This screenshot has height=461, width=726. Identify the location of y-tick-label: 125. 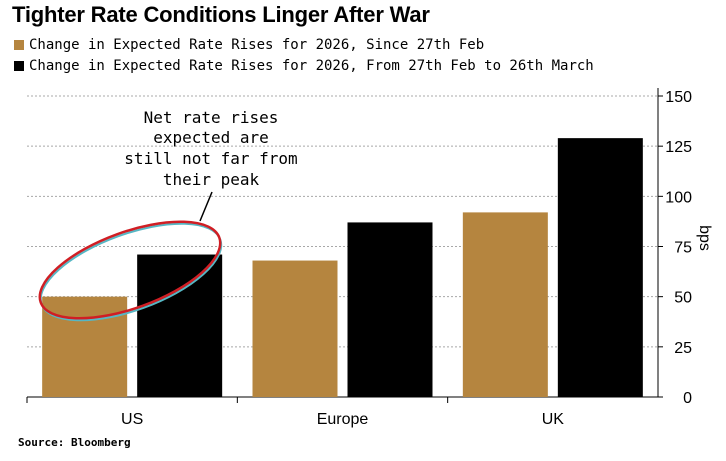
(678, 147).